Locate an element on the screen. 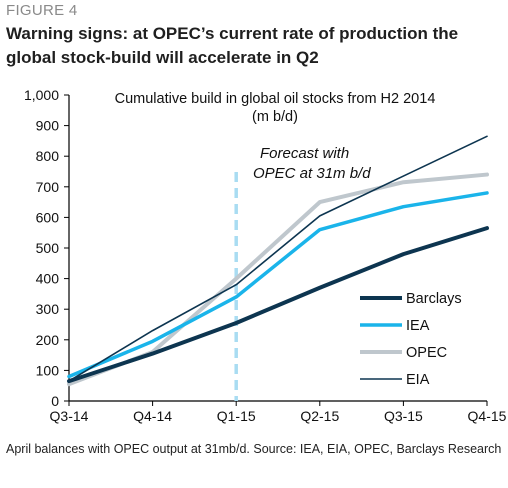 The image size is (508, 488). legend-label-eia: EIA is located at coordinates (418, 380).